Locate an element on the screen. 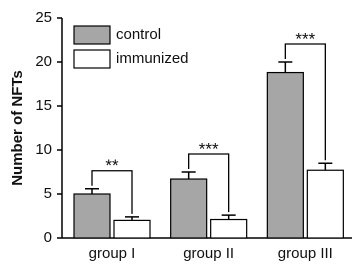  y-axis-label: Number of NFTs is located at coordinates (17, 128).